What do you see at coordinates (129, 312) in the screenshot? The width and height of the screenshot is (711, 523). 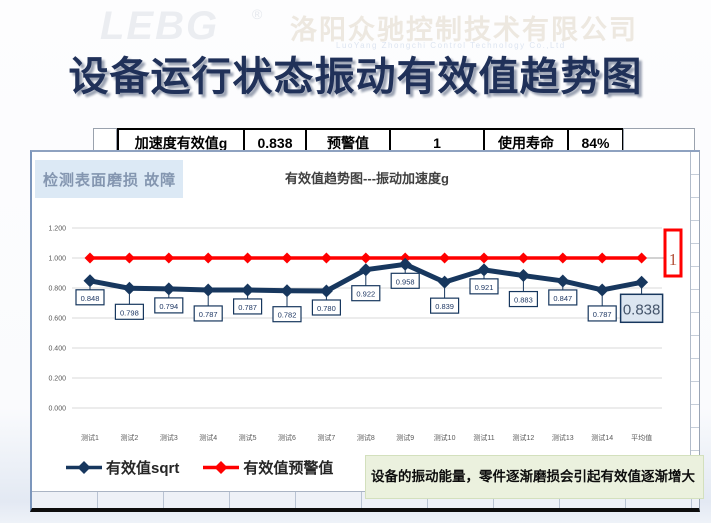 I see `svg-text: 0.798` at bounding box center [129, 312].